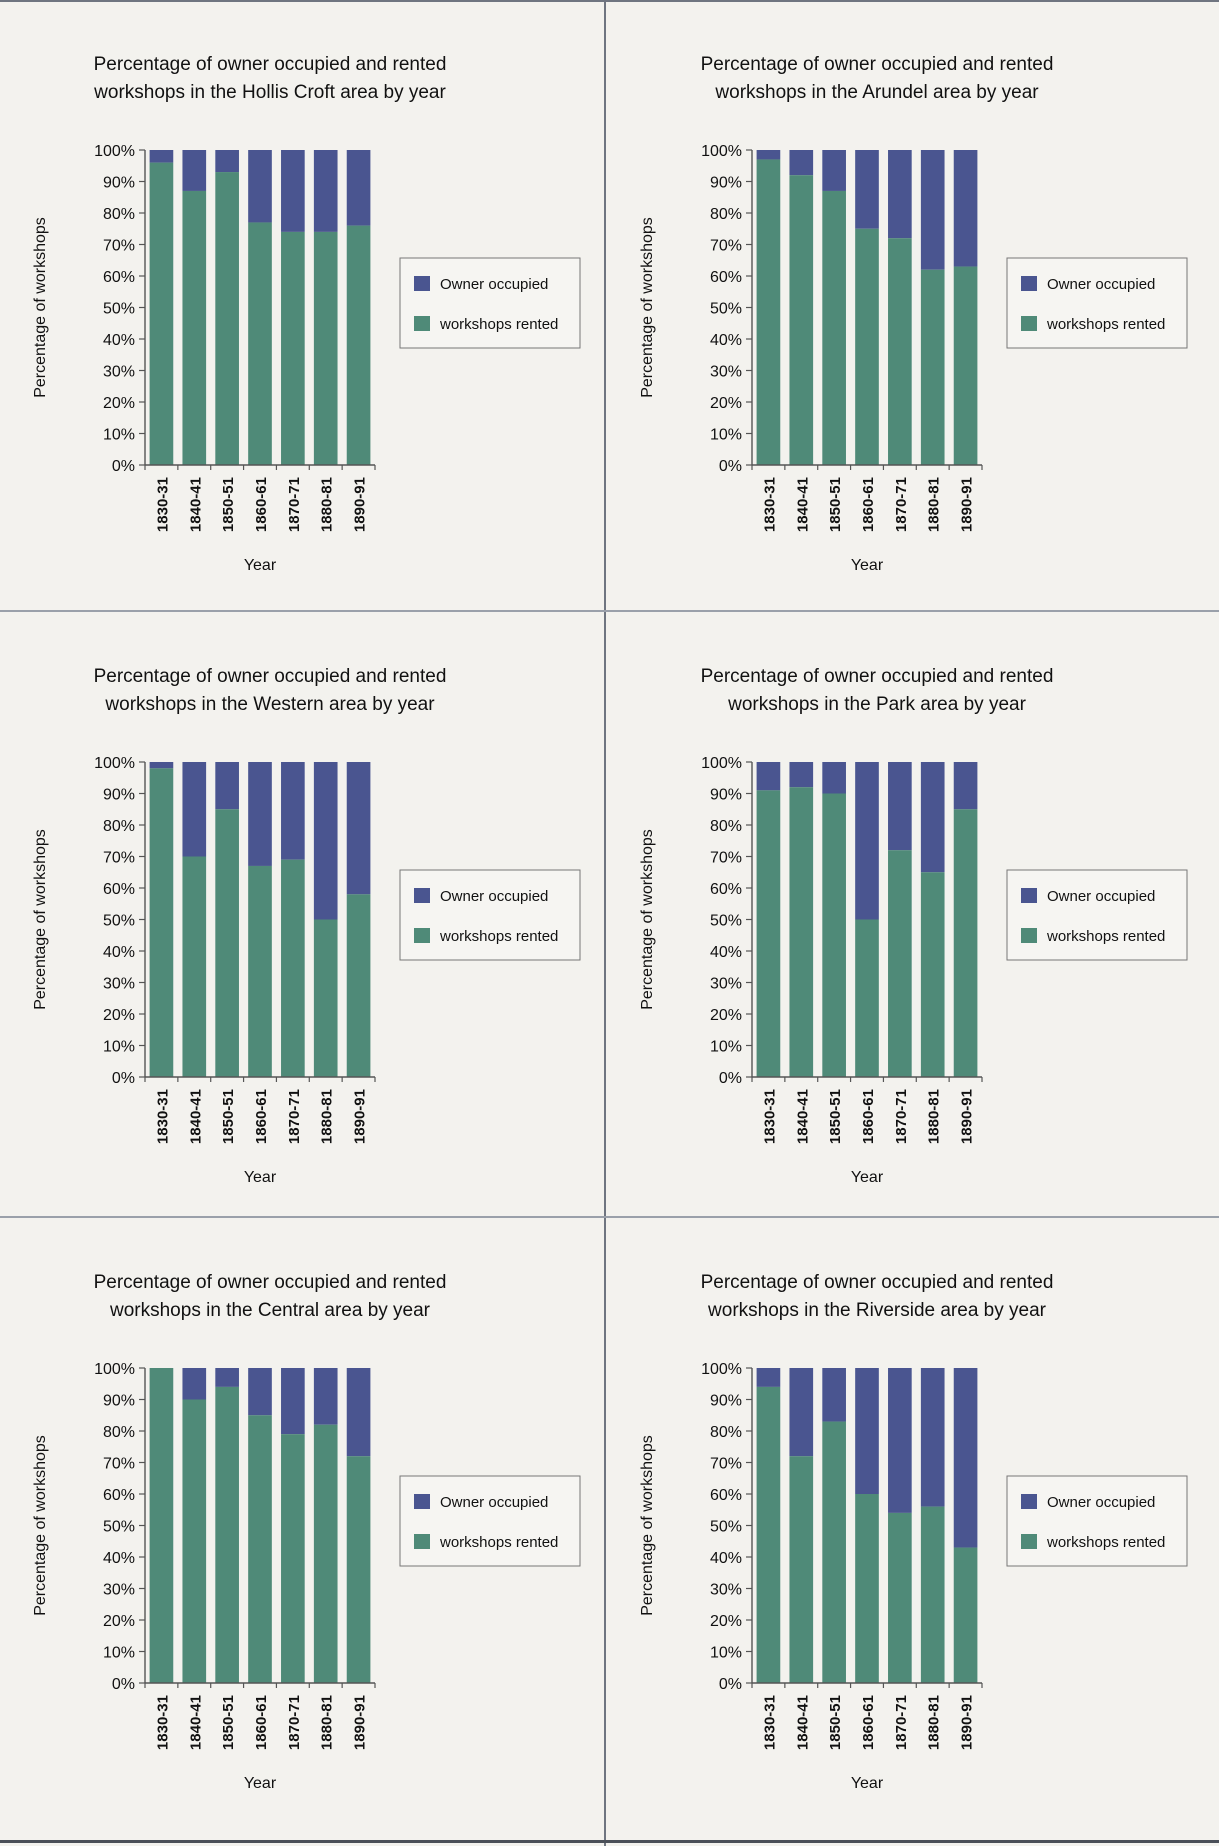 The image size is (1219, 1846). Describe the element at coordinates (605, 923) in the screenshot. I see `vertical-divider` at that location.